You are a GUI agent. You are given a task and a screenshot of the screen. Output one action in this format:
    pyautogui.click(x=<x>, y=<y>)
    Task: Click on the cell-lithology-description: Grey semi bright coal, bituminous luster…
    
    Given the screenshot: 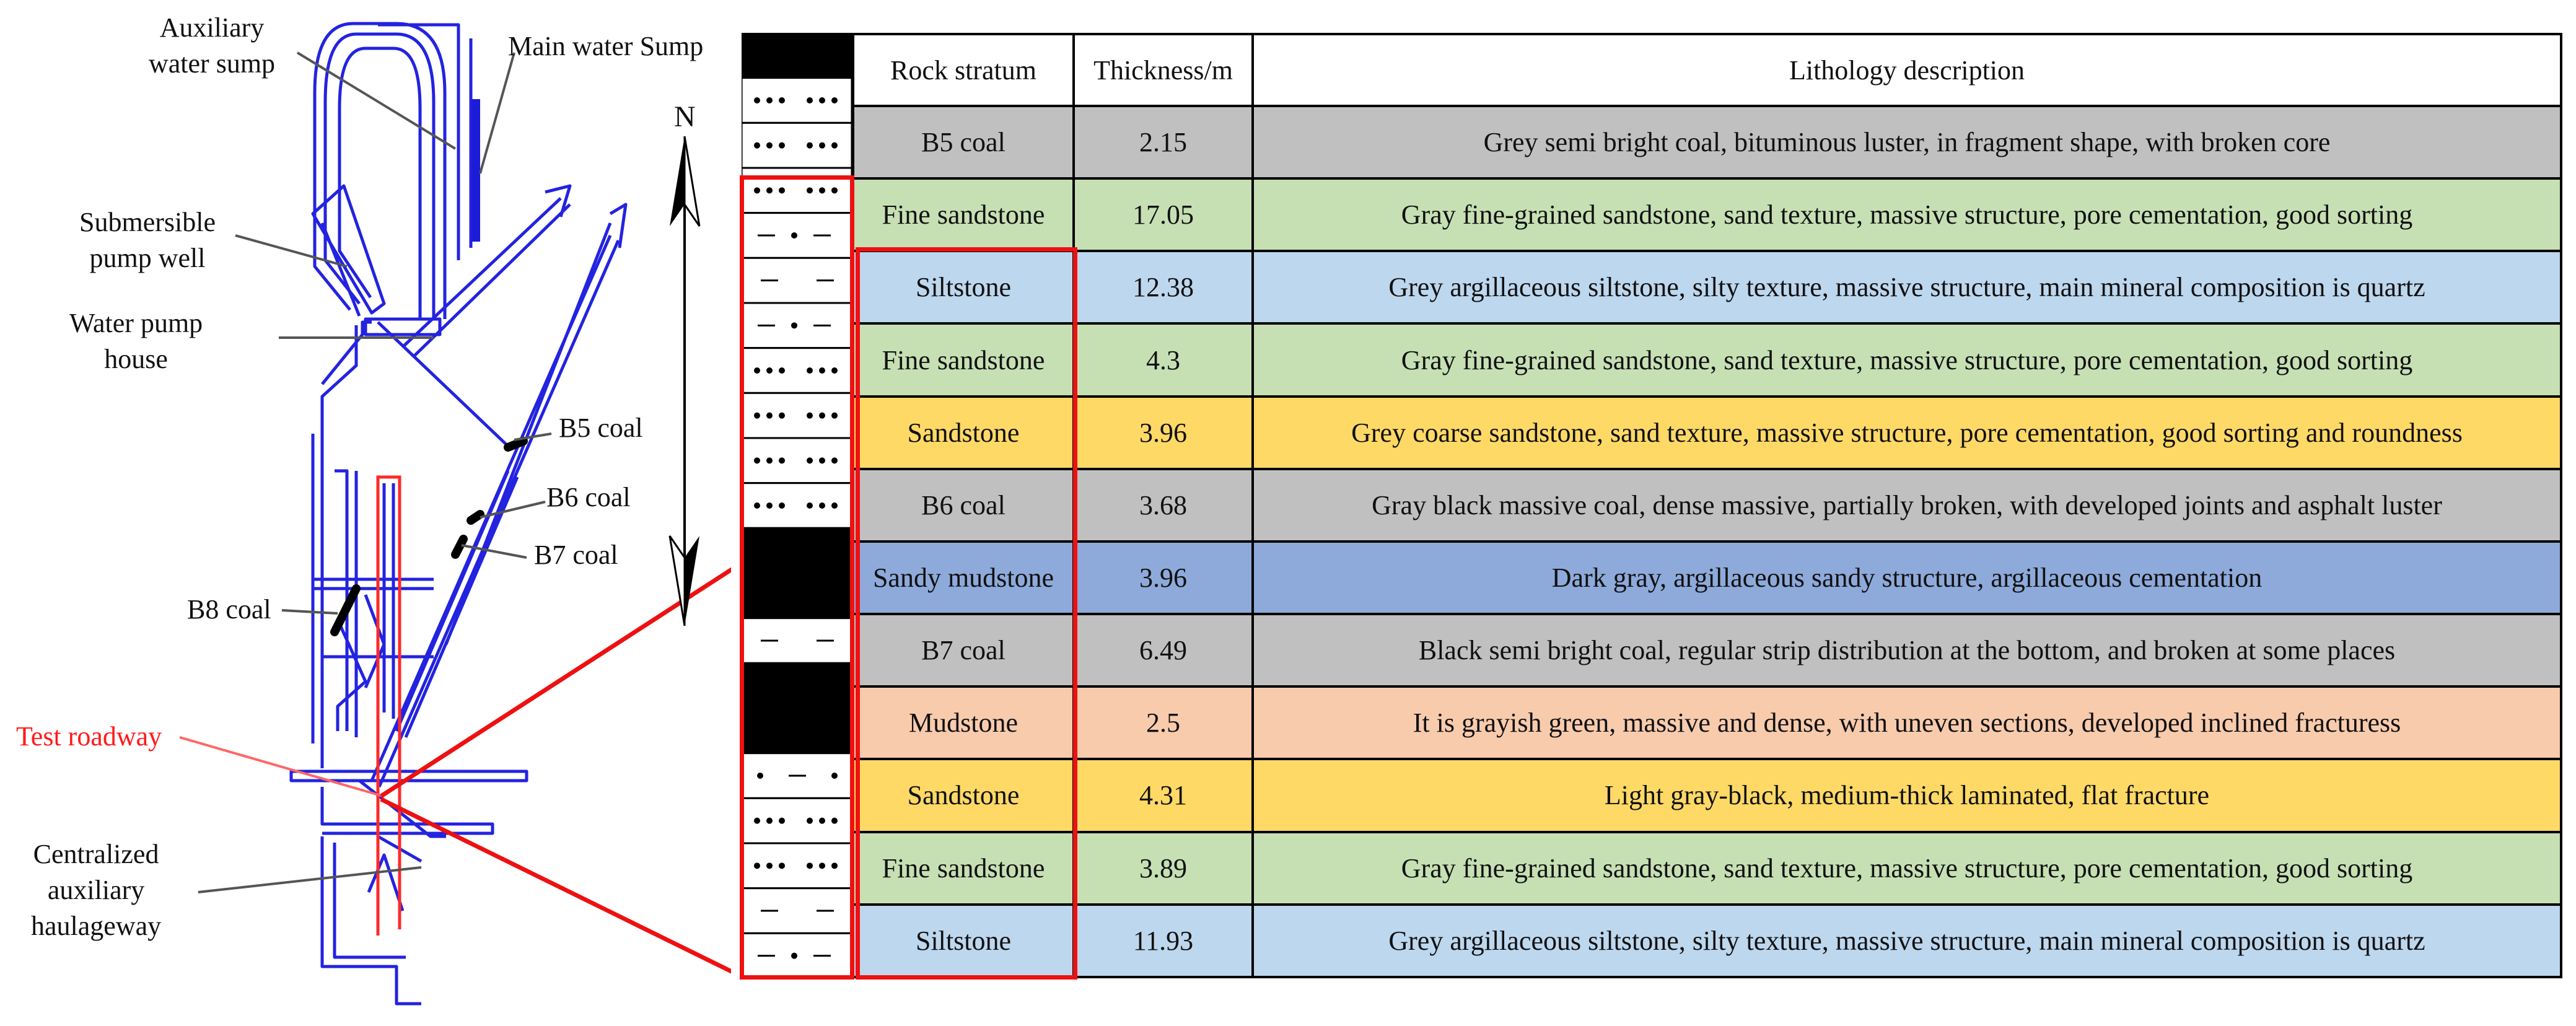 What is the action you would take?
    pyautogui.click(x=1907, y=142)
    